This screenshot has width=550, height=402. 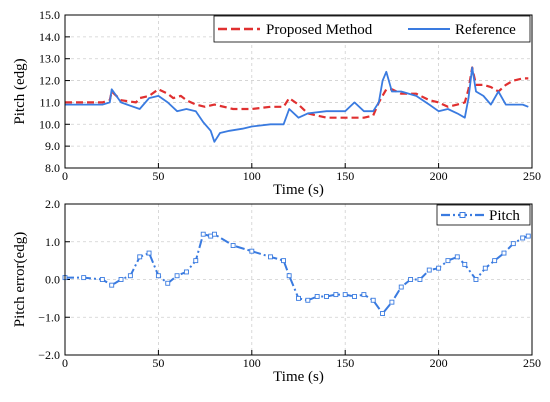 I want to click on y-tick-label: 14.0, so click(x=49, y=37).